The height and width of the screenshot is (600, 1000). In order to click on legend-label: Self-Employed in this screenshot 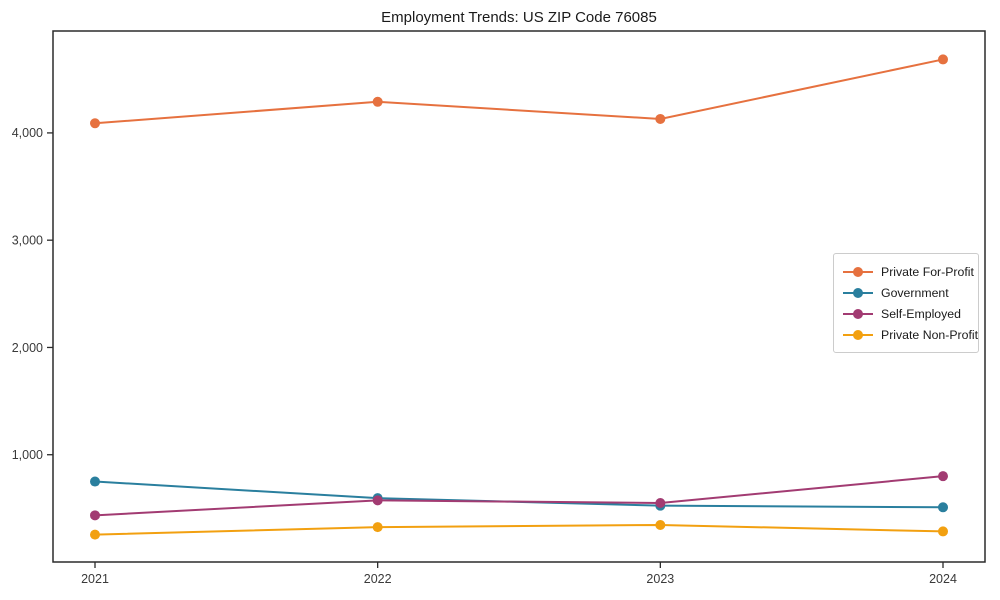, I will do `click(921, 313)`.